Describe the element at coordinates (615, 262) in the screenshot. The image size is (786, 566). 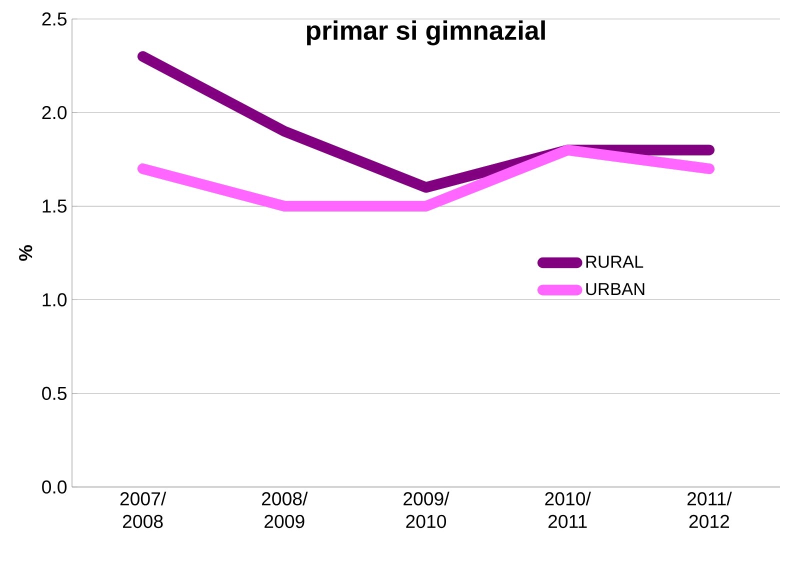
I see `legend-label: RURAL` at that location.